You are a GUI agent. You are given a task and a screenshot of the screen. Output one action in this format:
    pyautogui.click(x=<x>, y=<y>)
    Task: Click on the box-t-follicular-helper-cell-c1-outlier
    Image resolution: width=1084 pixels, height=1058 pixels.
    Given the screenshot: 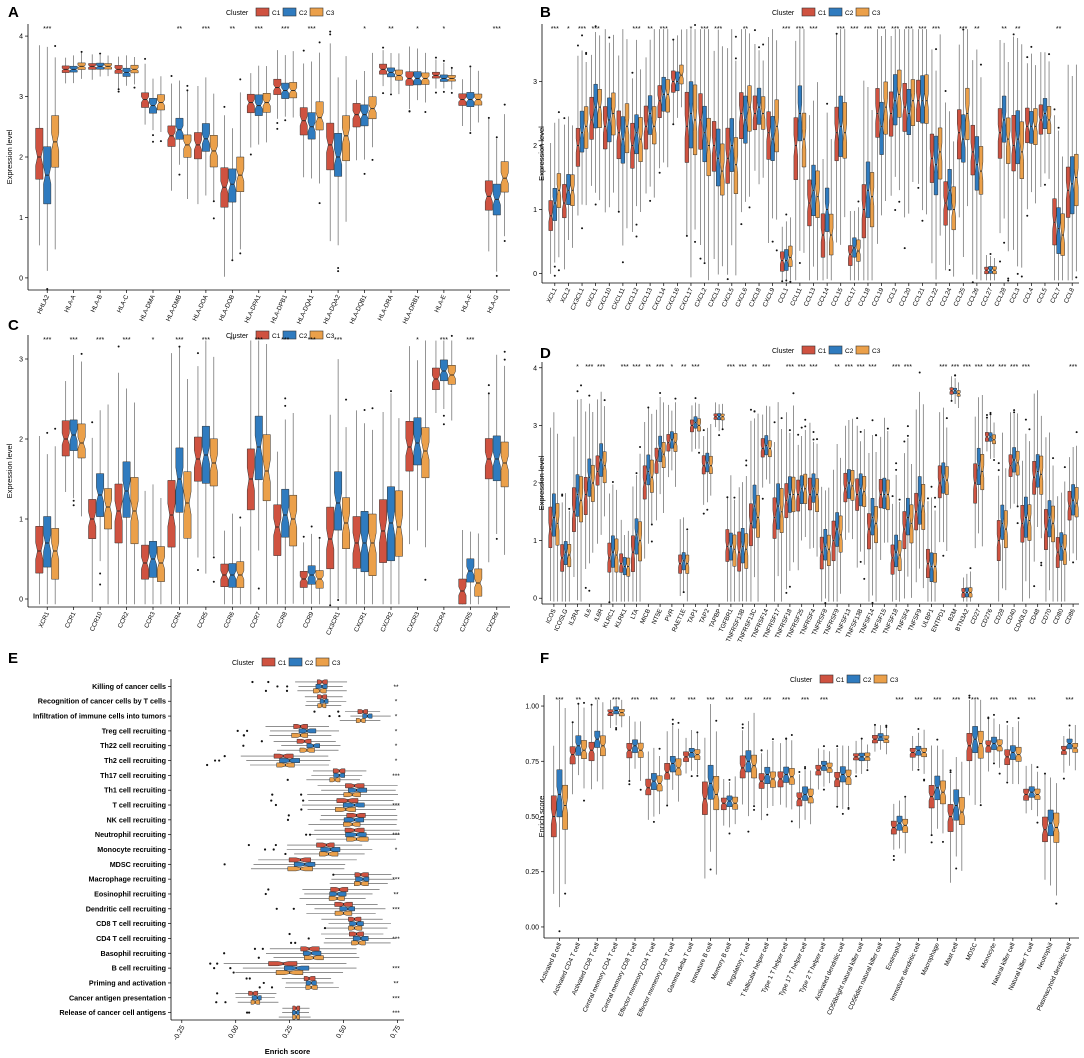 What is the action you would take?
    pyautogui.click(x=761, y=750)
    